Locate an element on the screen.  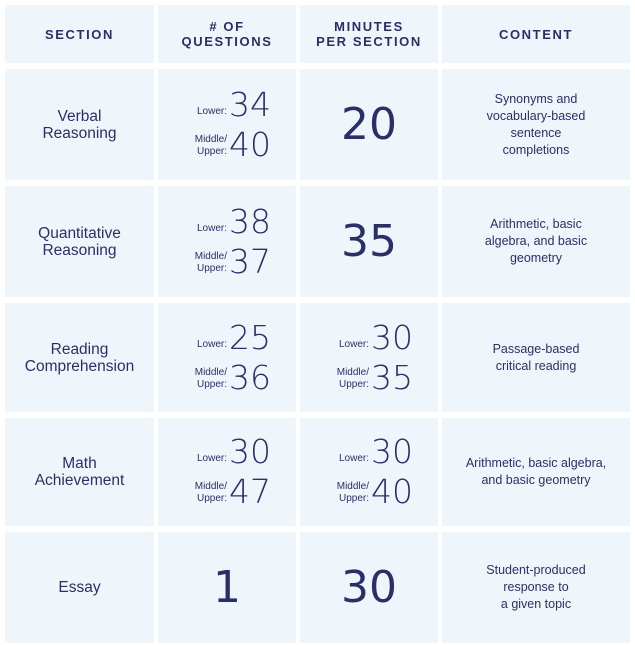
header-section-text: SECTION is located at coordinates (79, 34).